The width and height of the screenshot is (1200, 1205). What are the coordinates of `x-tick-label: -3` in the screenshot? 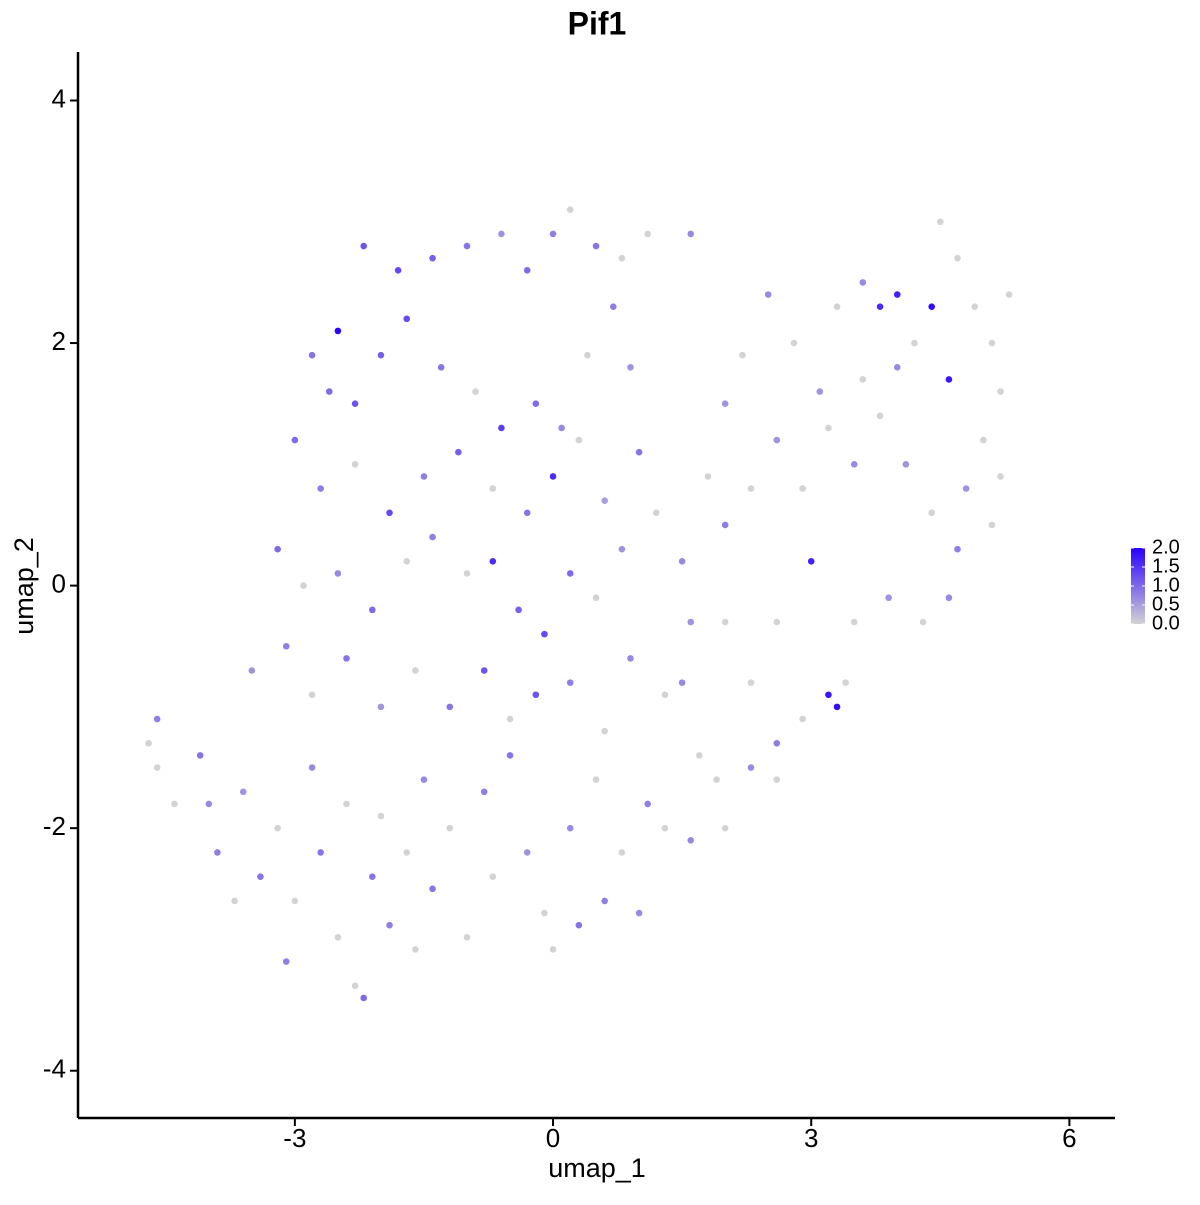 It's located at (294, 1138).